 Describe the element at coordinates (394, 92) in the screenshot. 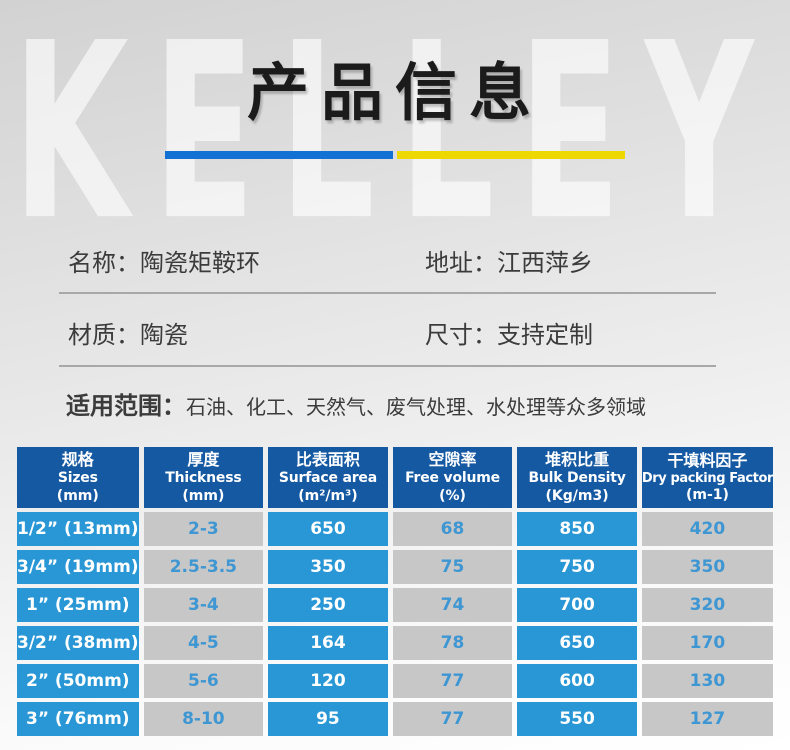

I see `page-title: 产品信息` at that location.